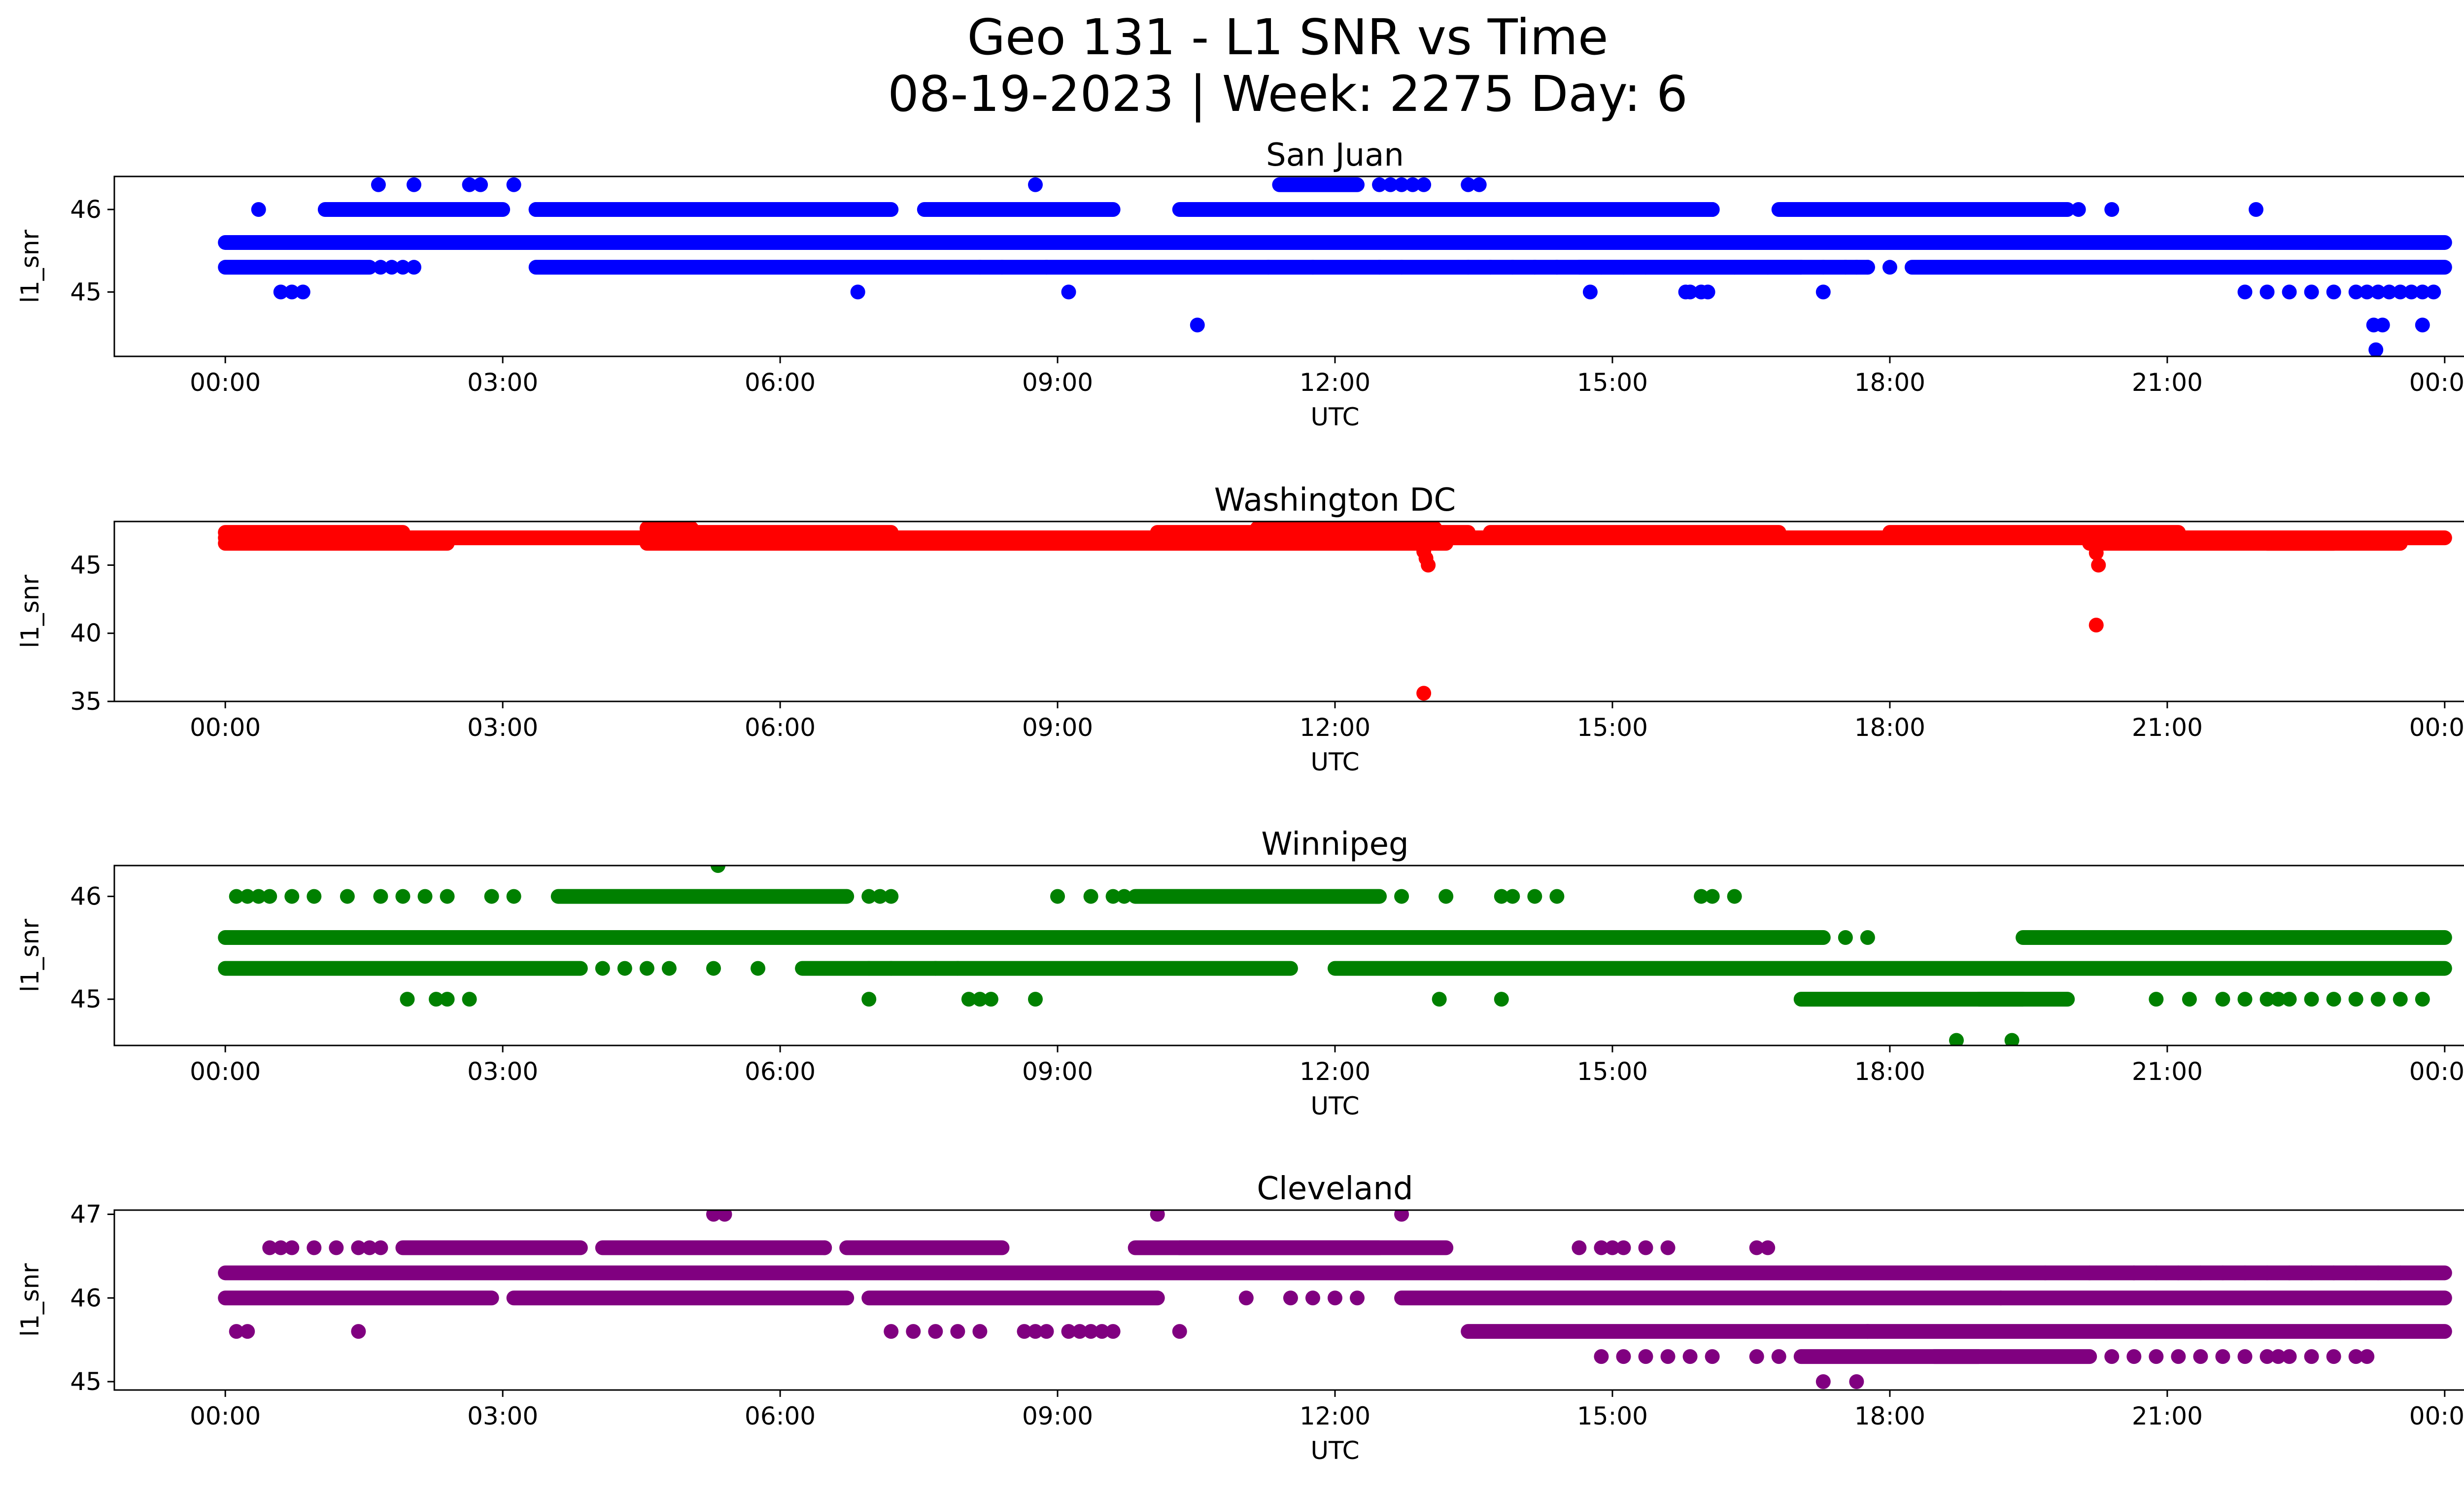 The width and height of the screenshot is (2464, 1495). What do you see at coordinates (1335, 1300) in the screenshot?
I see `data-marks` at bounding box center [1335, 1300].